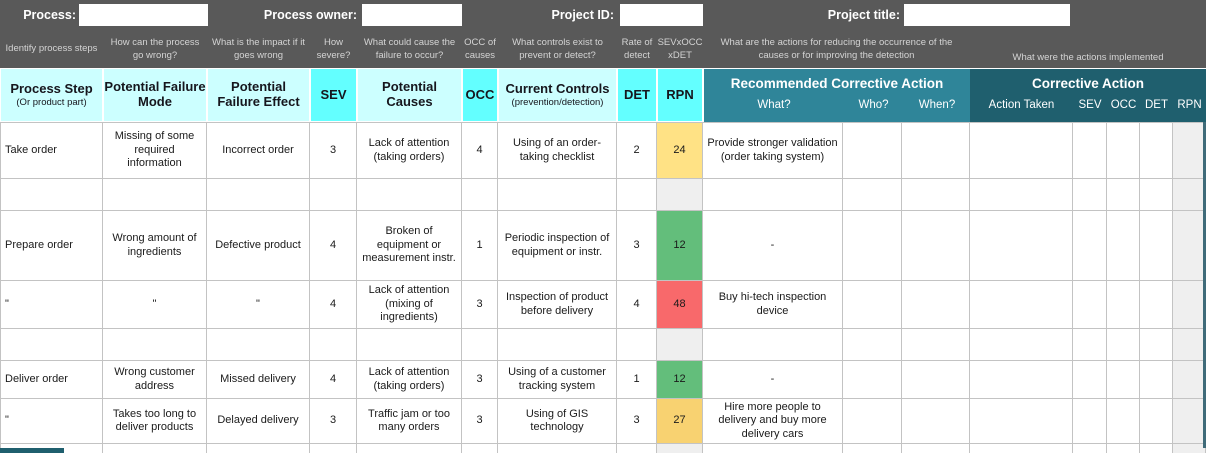 Image resolution: width=1206 pixels, height=453 pixels. What do you see at coordinates (409, 421) in the screenshot?
I see `cell-causes: Traffic jam or too many orders` at bounding box center [409, 421].